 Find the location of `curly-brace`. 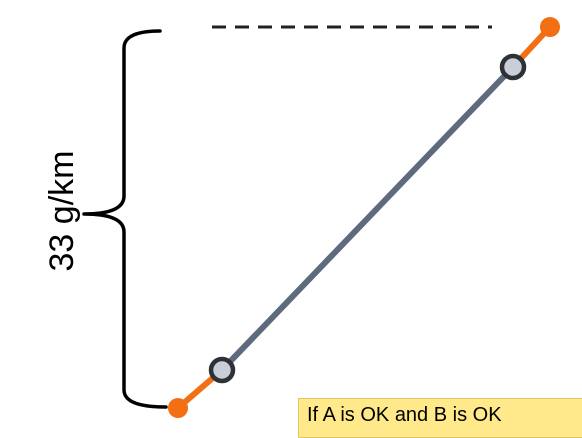

curly-brace is located at coordinates (125, 219).